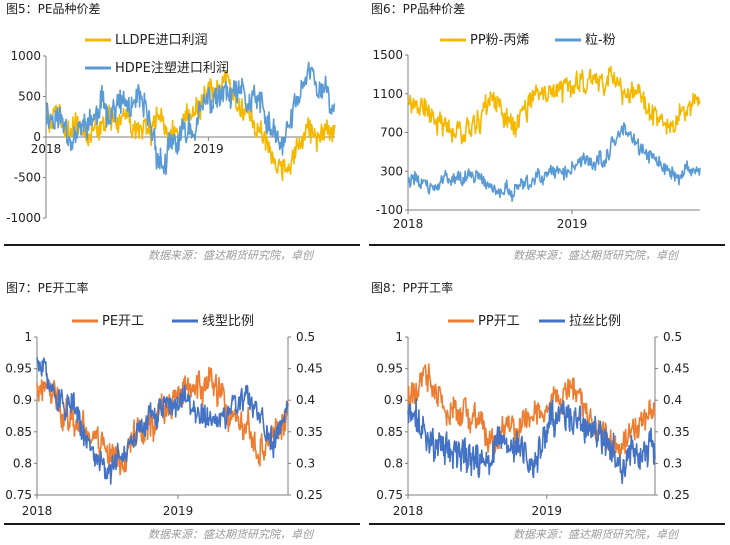 The width and height of the screenshot is (730, 545). Describe the element at coordinates (53, 9) in the screenshot. I see `chart-title: 图5：PE品种价差` at that location.